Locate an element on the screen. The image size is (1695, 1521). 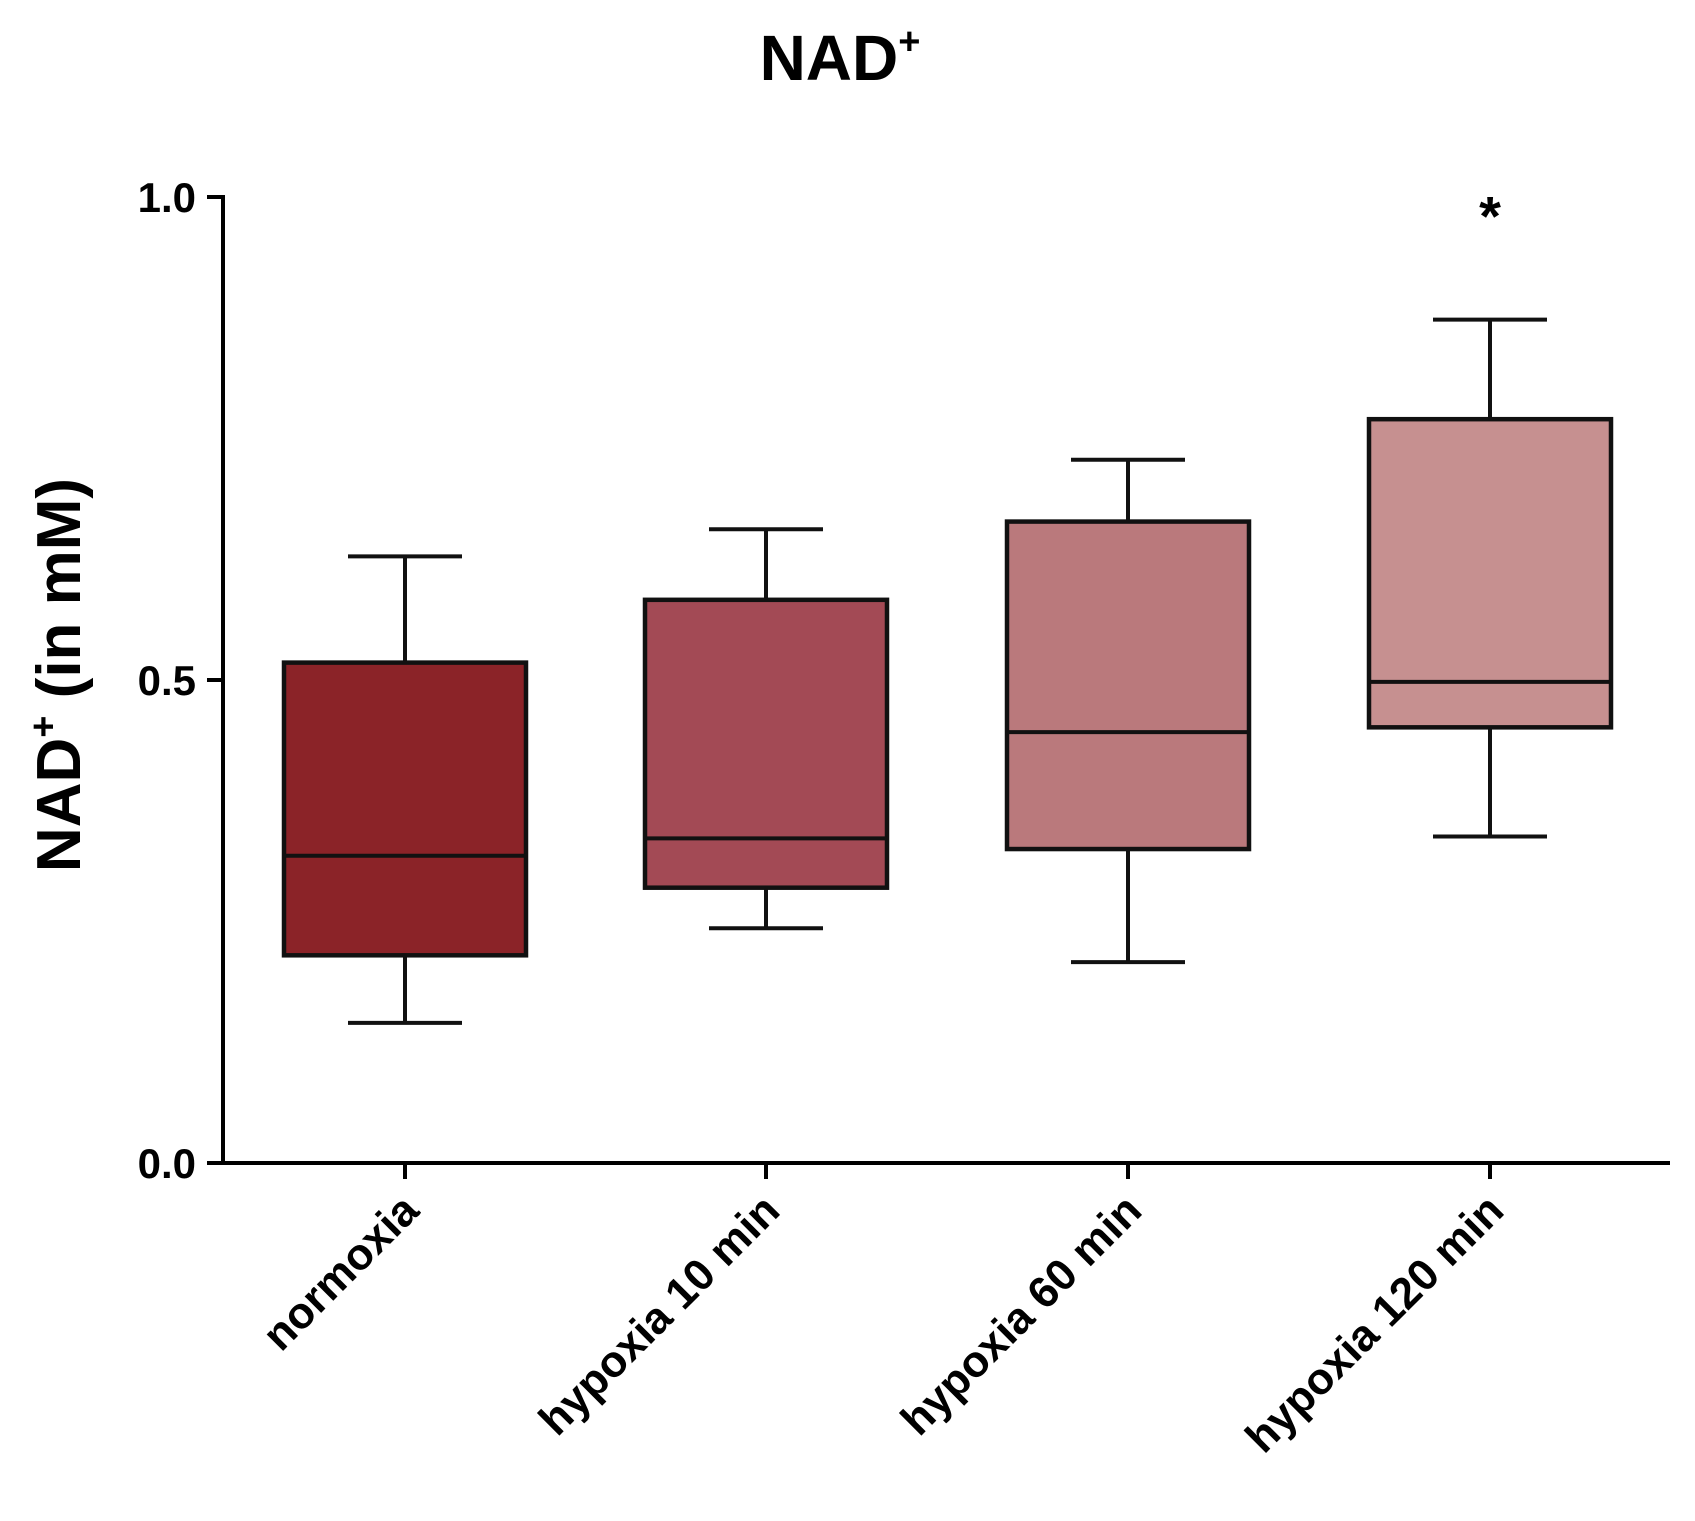
y-axis-label-unit: (in mM) is located at coordinates (59, 597).